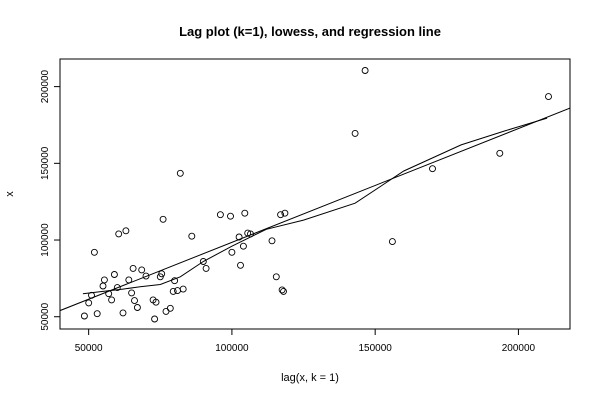 The height and width of the screenshot is (400, 599). I want to click on x-axis-label: lag(x, k = 1), so click(310, 378).